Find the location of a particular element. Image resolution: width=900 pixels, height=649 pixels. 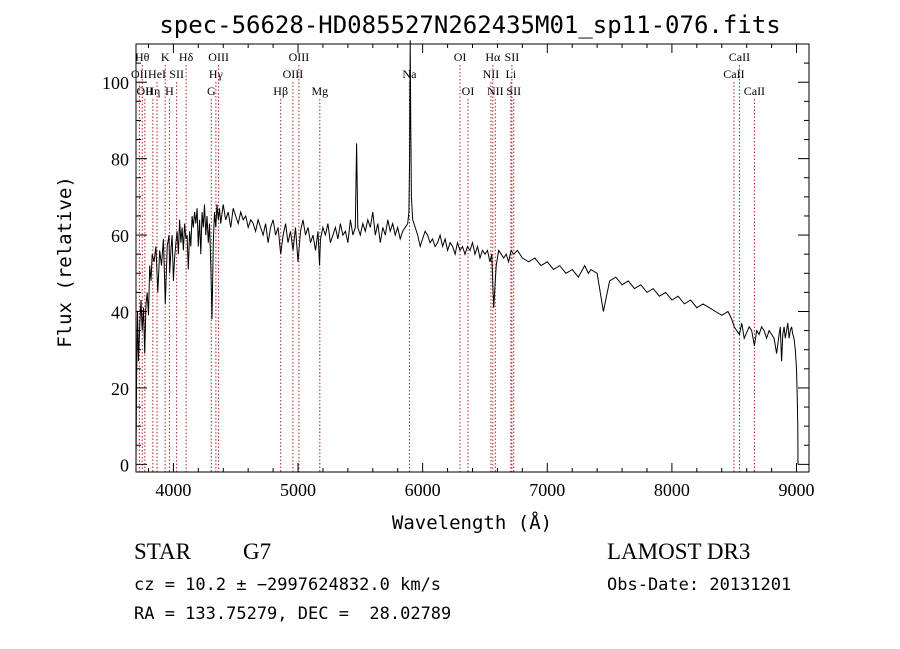

line-marker-label: Hδ is located at coordinates (186, 57).